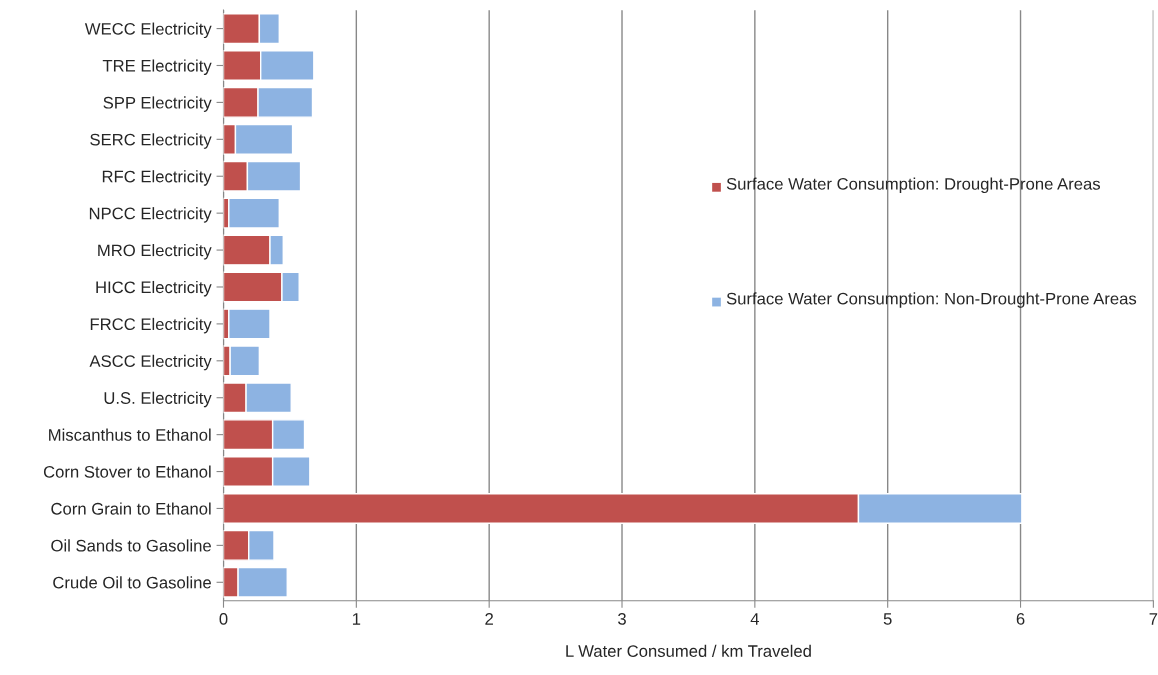  What do you see at coordinates (688, 650) in the screenshot?
I see `x-axis-title: L Water Consumed / km Traveled` at bounding box center [688, 650].